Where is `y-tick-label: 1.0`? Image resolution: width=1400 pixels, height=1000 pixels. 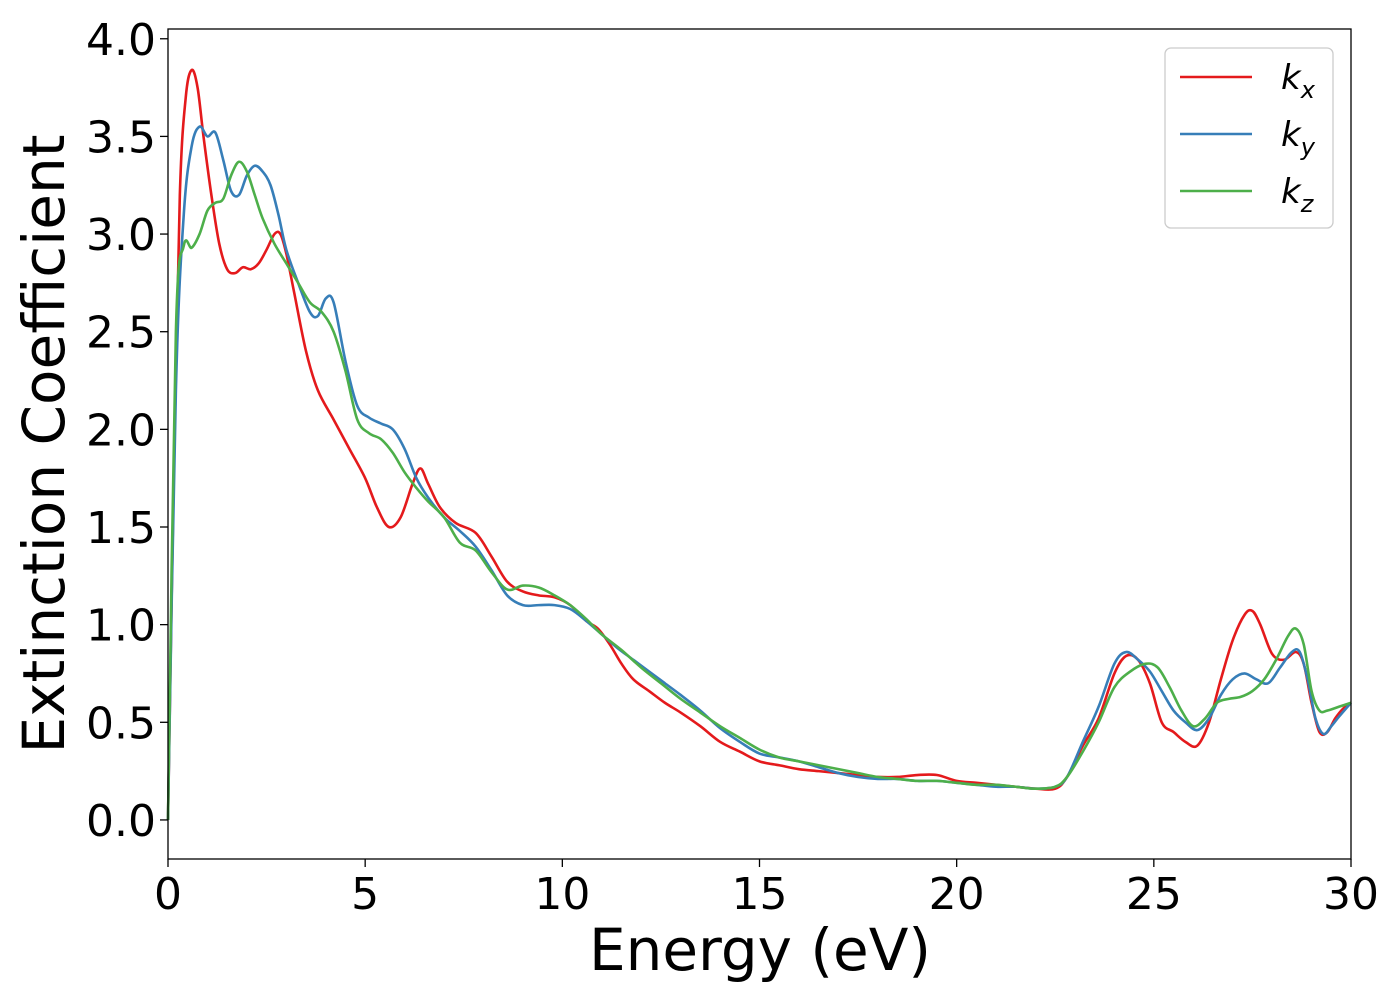 y-tick-label: 1.0 is located at coordinates (121, 626).